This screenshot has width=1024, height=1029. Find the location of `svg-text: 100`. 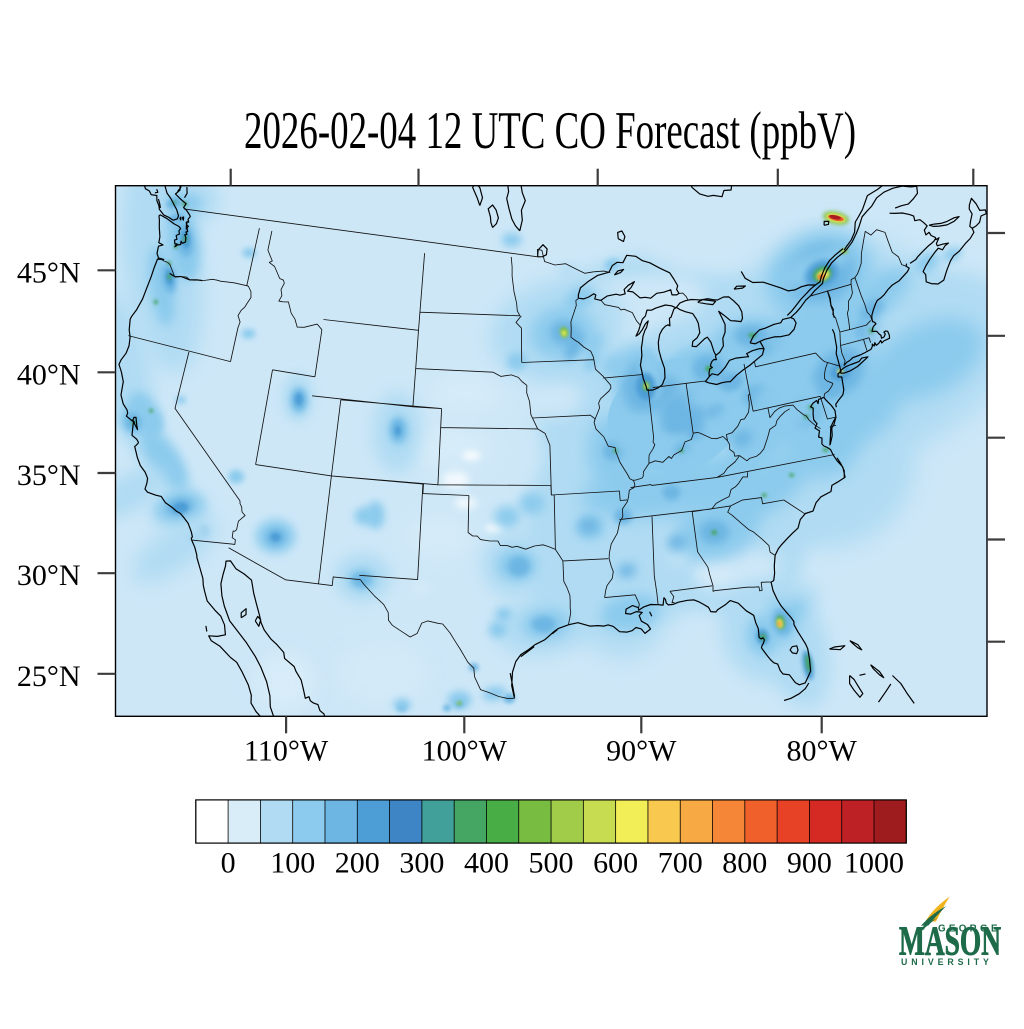

svg-text: 100 is located at coordinates (292, 863).